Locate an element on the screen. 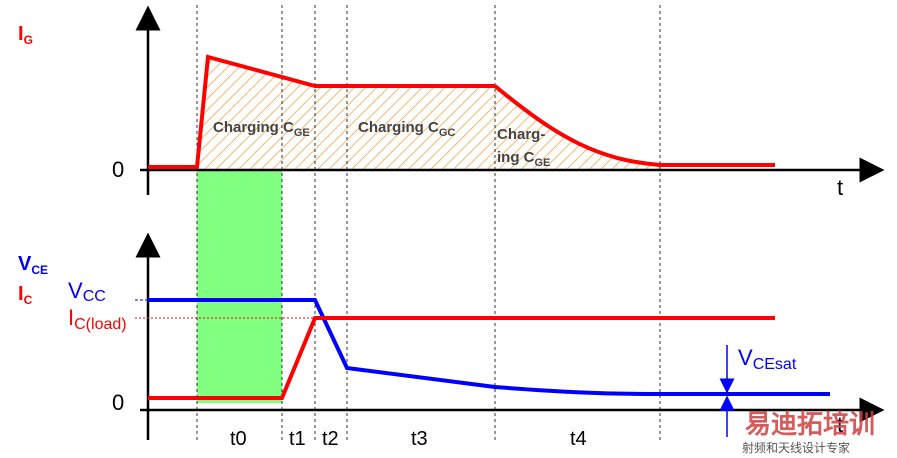 The image size is (897, 458). region-label: Charging CGE is located at coordinates (261, 129).